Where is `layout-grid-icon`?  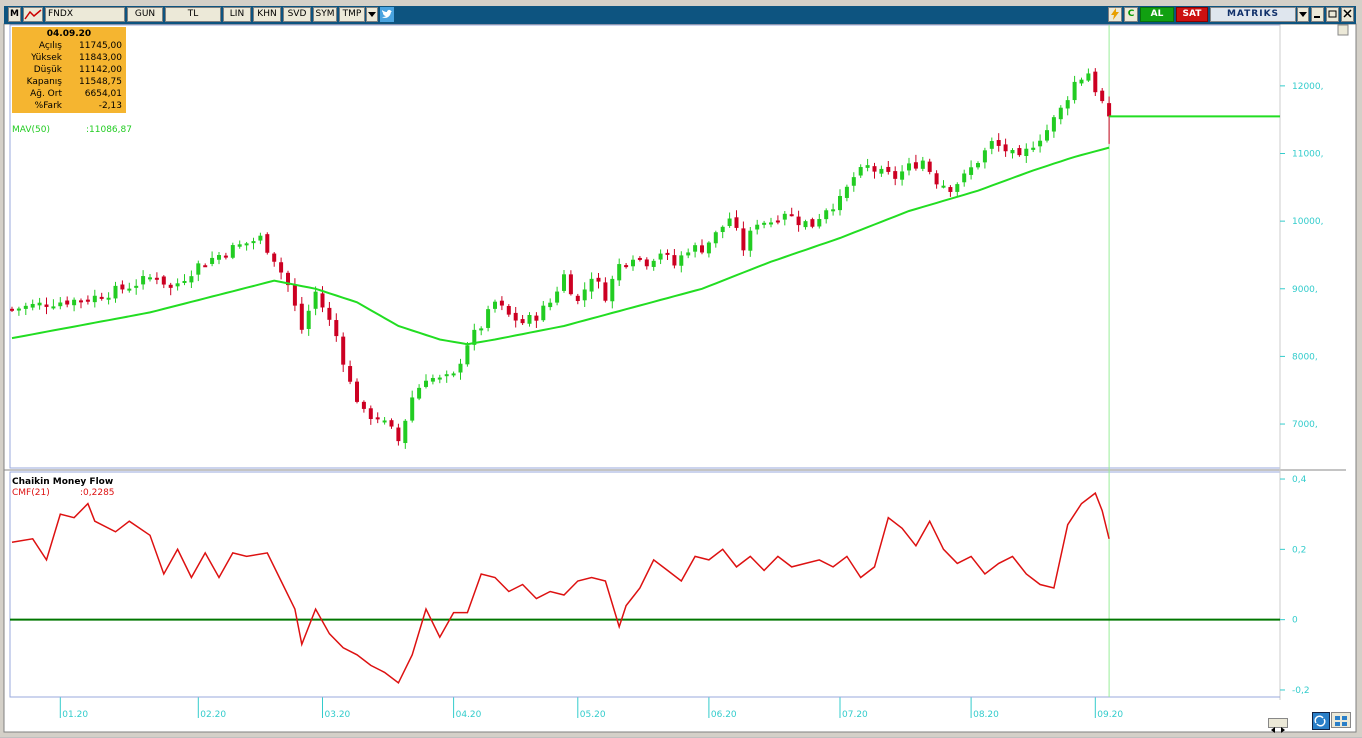 layout-grid-icon is located at coordinates (1341, 720).